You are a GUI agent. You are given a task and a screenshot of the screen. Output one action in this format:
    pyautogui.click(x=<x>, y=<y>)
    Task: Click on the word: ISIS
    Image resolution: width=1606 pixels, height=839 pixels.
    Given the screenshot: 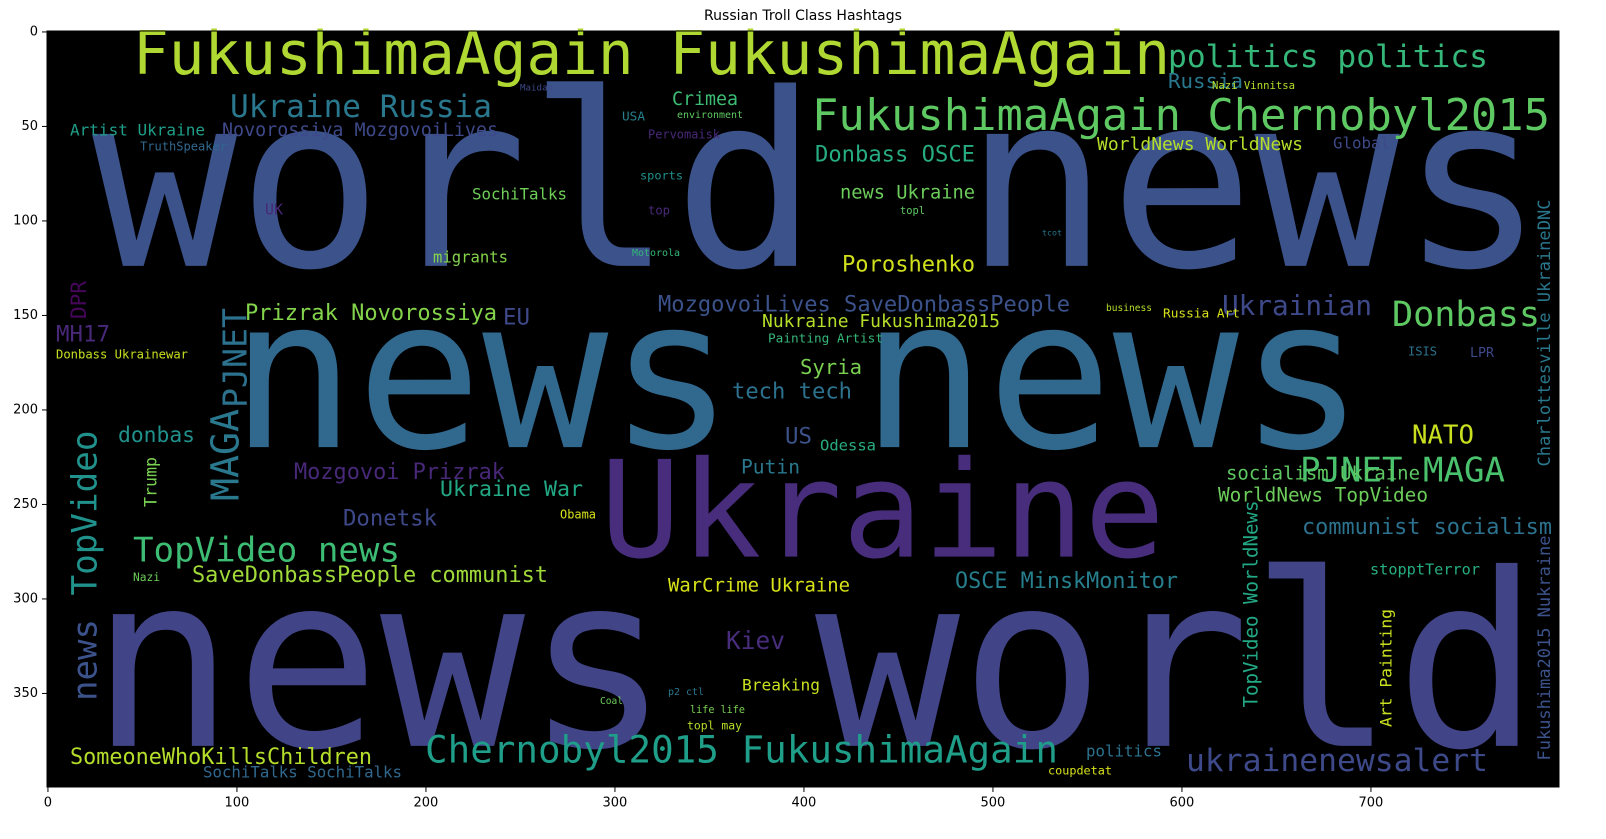 What is the action you would take?
    pyautogui.click(x=1422, y=352)
    